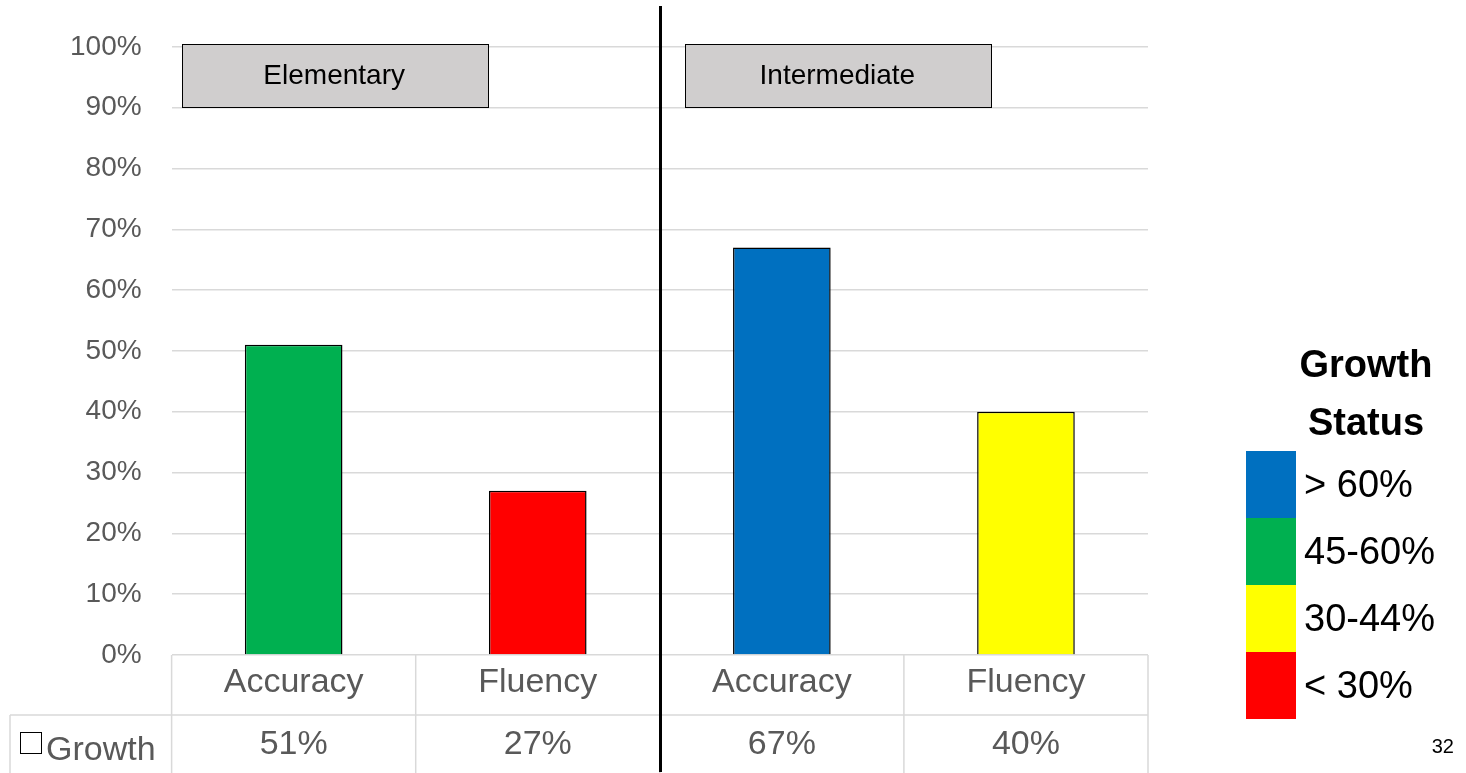 The height and width of the screenshot is (773, 1466). I want to click on y-tick-label: 50%, so click(113, 349).